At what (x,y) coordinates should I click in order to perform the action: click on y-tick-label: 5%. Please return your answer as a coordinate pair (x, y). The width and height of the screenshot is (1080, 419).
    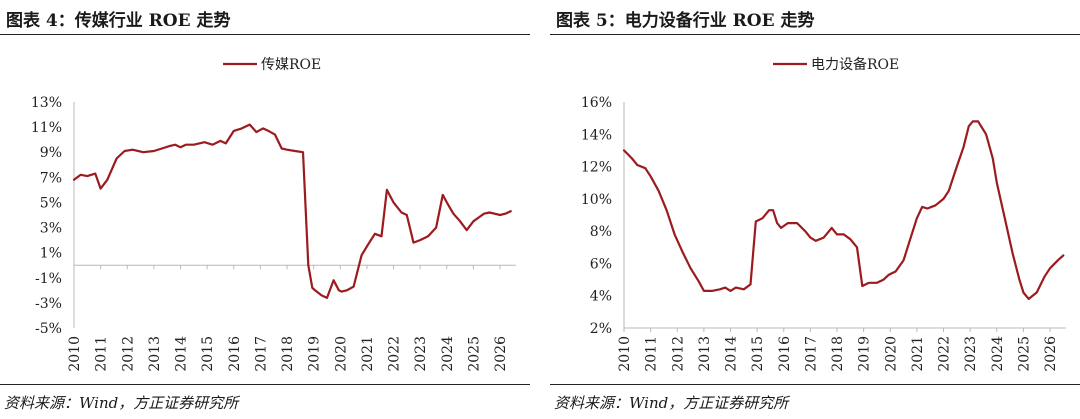
    Looking at the image, I should click on (51, 203).